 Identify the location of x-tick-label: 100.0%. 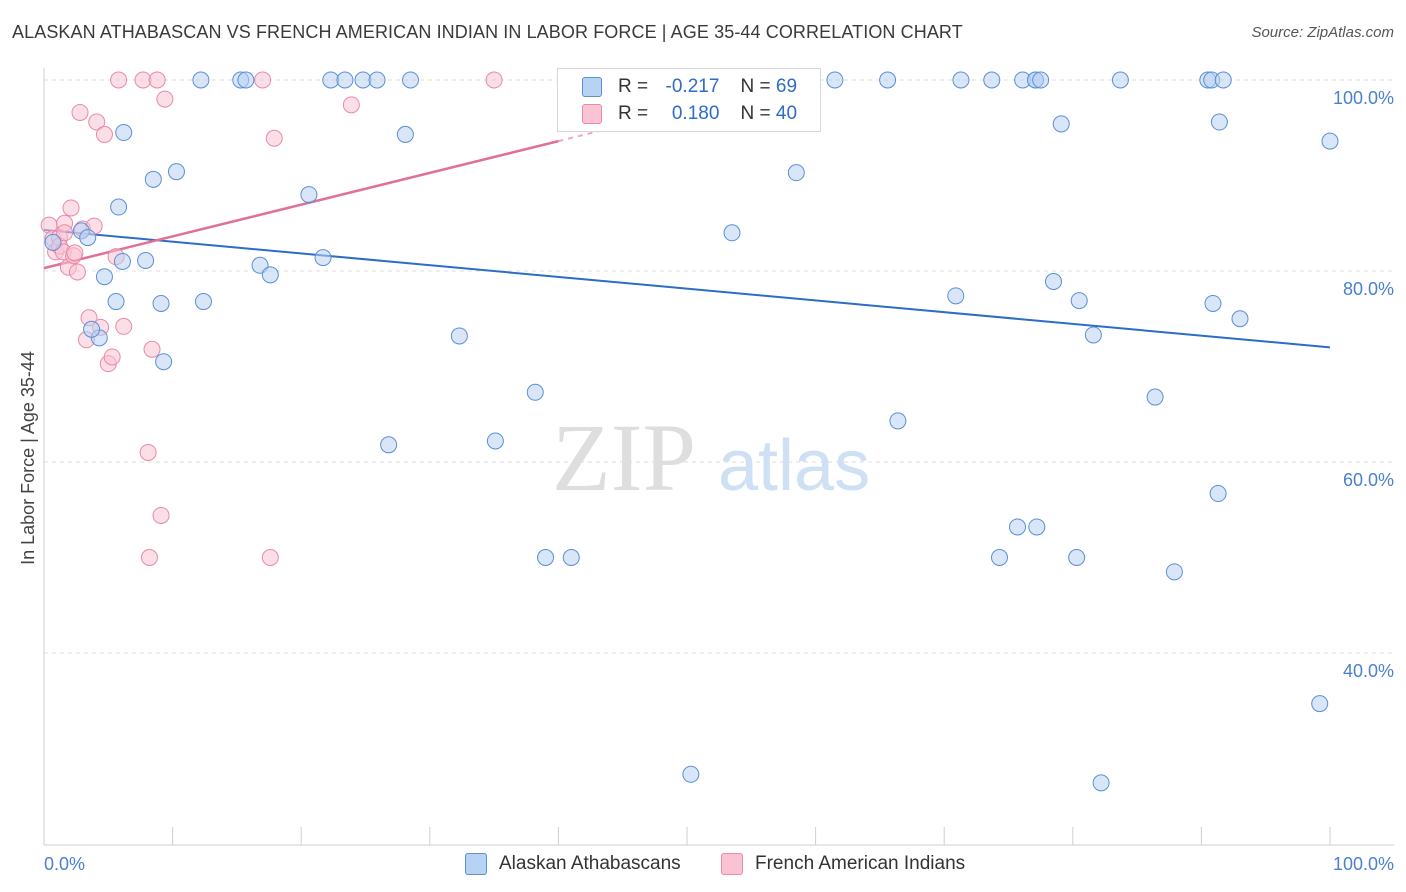
(1363, 864).